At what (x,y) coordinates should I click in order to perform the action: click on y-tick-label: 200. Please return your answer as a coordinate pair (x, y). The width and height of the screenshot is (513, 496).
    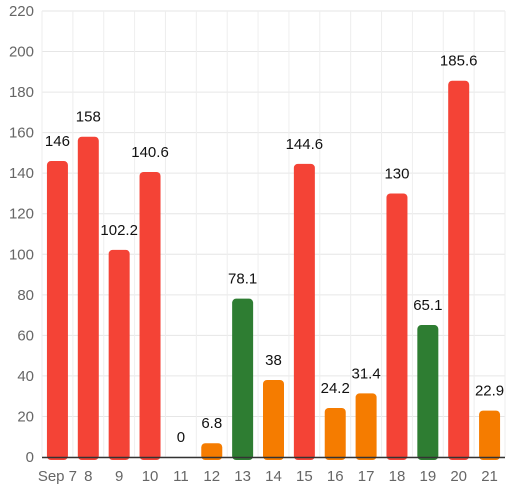
    Looking at the image, I should click on (21, 52).